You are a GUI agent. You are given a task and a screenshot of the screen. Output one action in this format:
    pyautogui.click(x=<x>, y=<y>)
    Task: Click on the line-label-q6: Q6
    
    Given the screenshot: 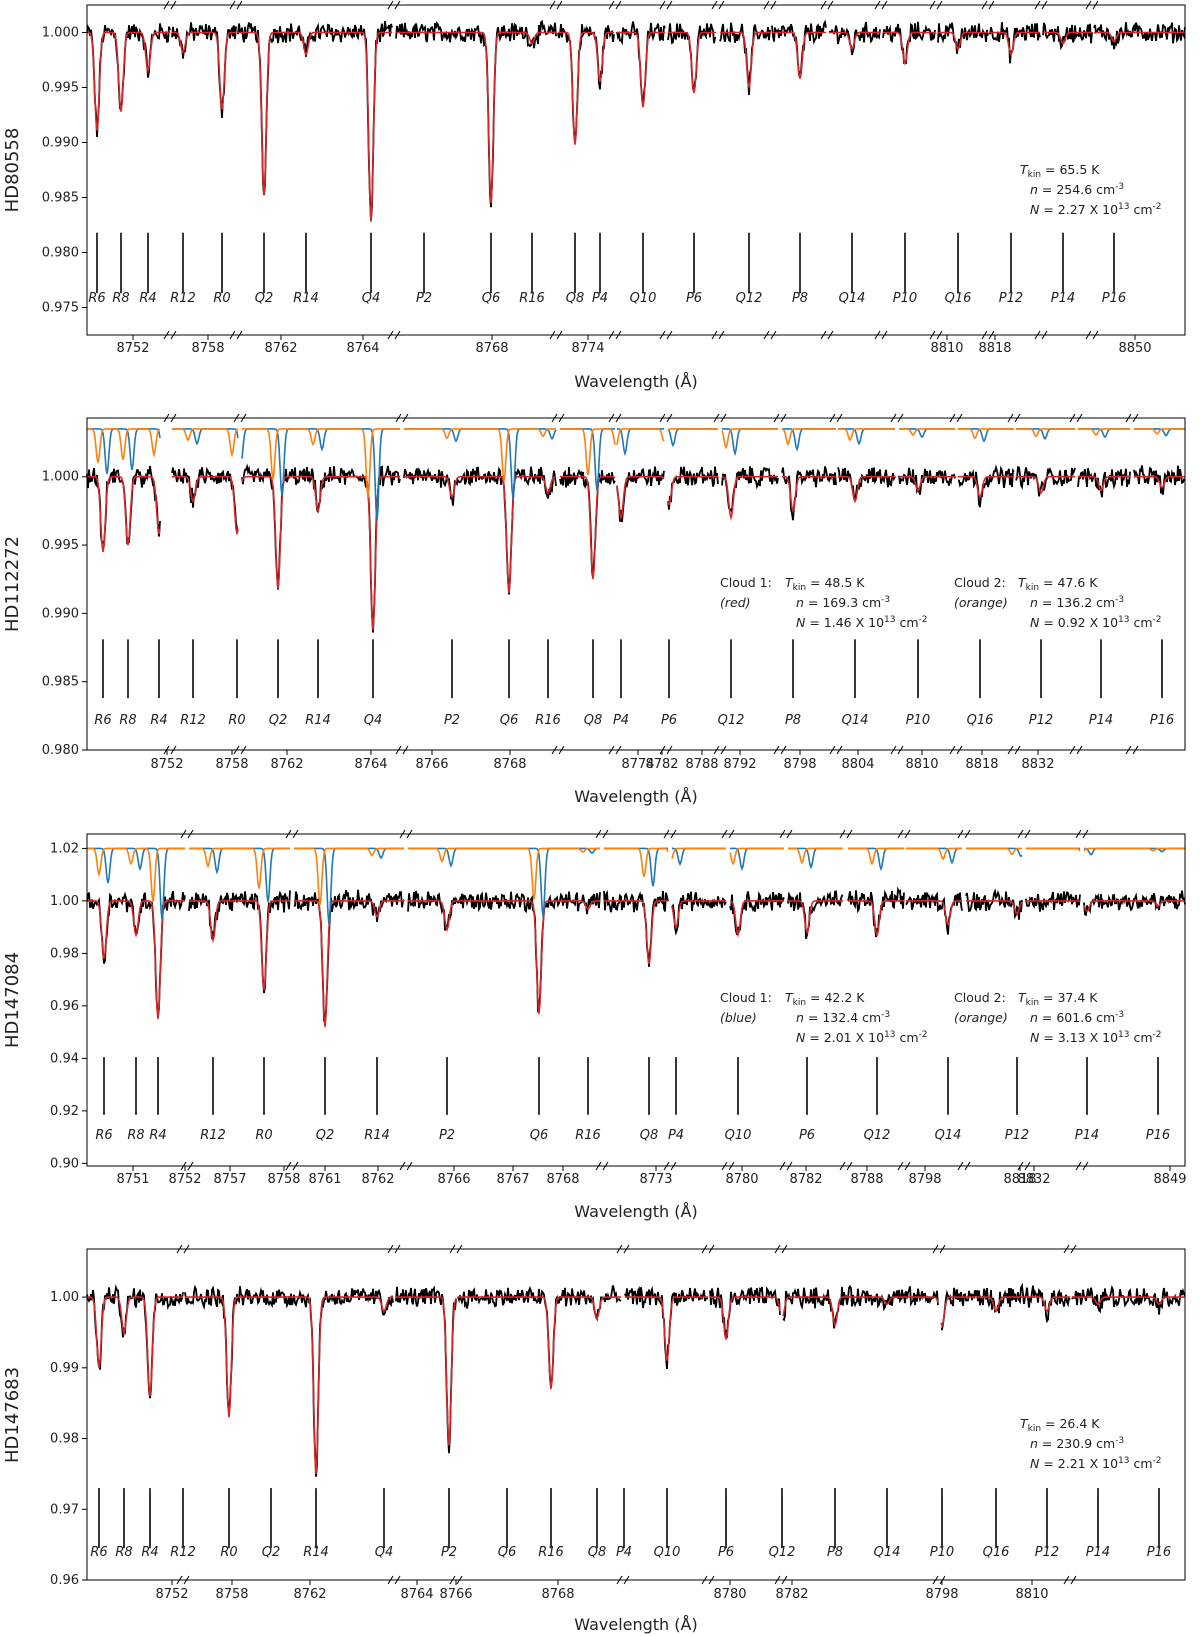 What is the action you would take?
    pyautogui.click(x=539, y=1135)
    